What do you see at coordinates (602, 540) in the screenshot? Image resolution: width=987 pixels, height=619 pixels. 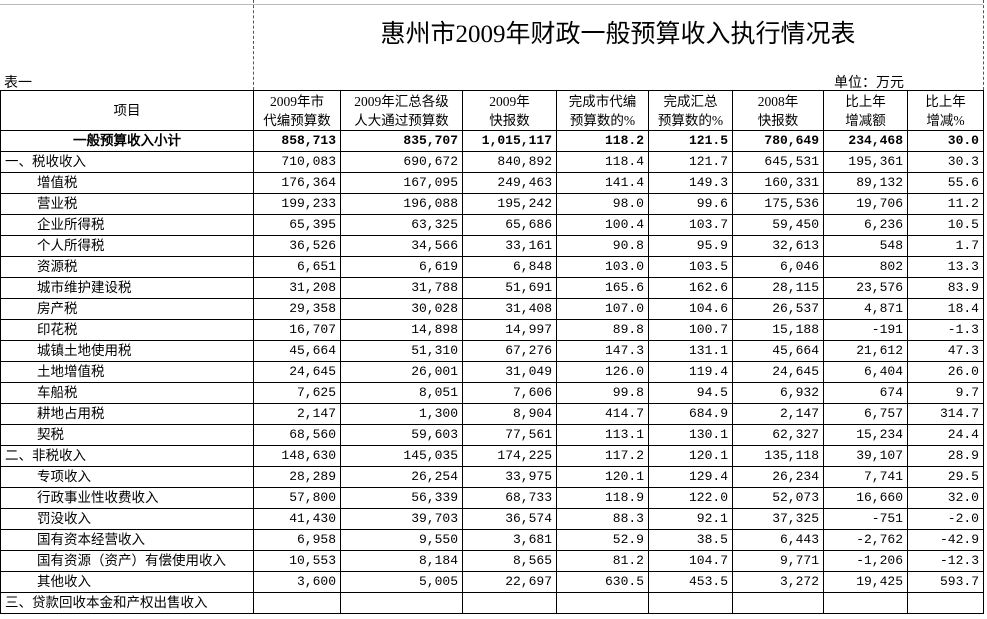 I see `value-cell: 52.9` at bounding box center [602, 540].